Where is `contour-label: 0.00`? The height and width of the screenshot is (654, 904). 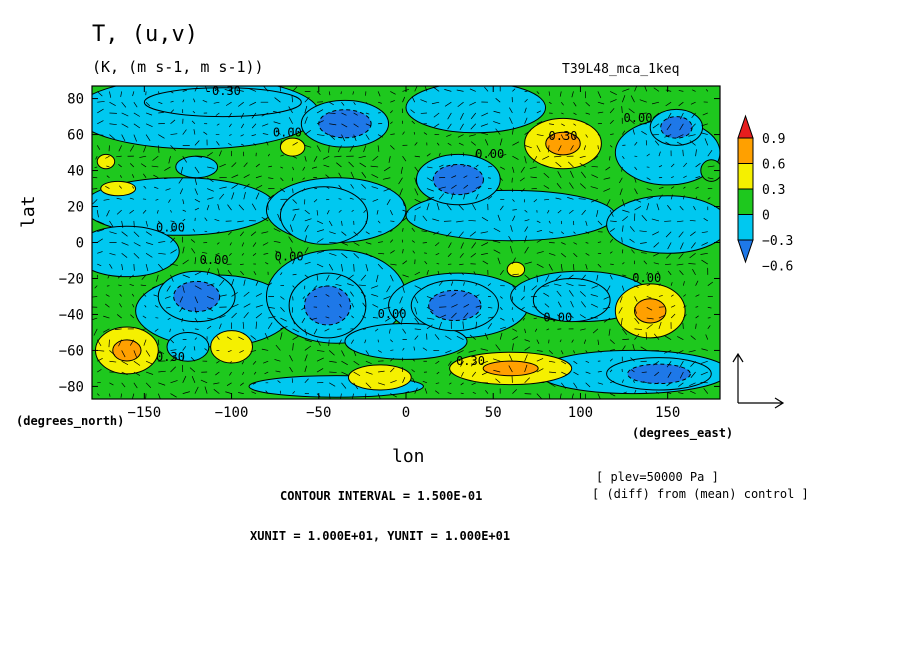
contour-label: 0.00 is located at coordinates (489, 154).